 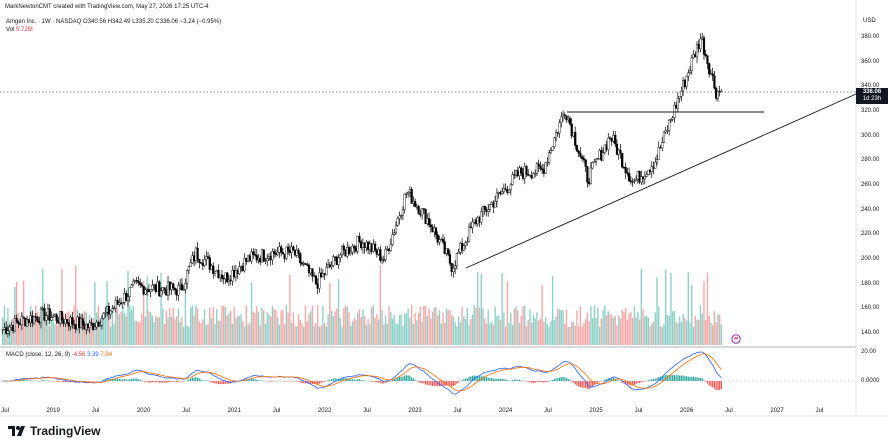 What do you see at coordinates (19, 30) in the screenshot?
I see `volume-legend: Vol 5.72M` at bounding box center [19, 30].